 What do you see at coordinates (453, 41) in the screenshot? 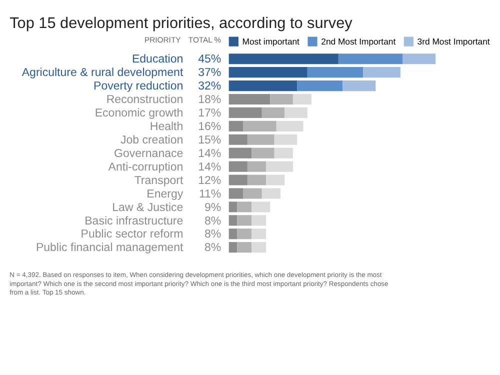
I see `legend-label: 3rd Most Important` at bounding box center [453, 41].